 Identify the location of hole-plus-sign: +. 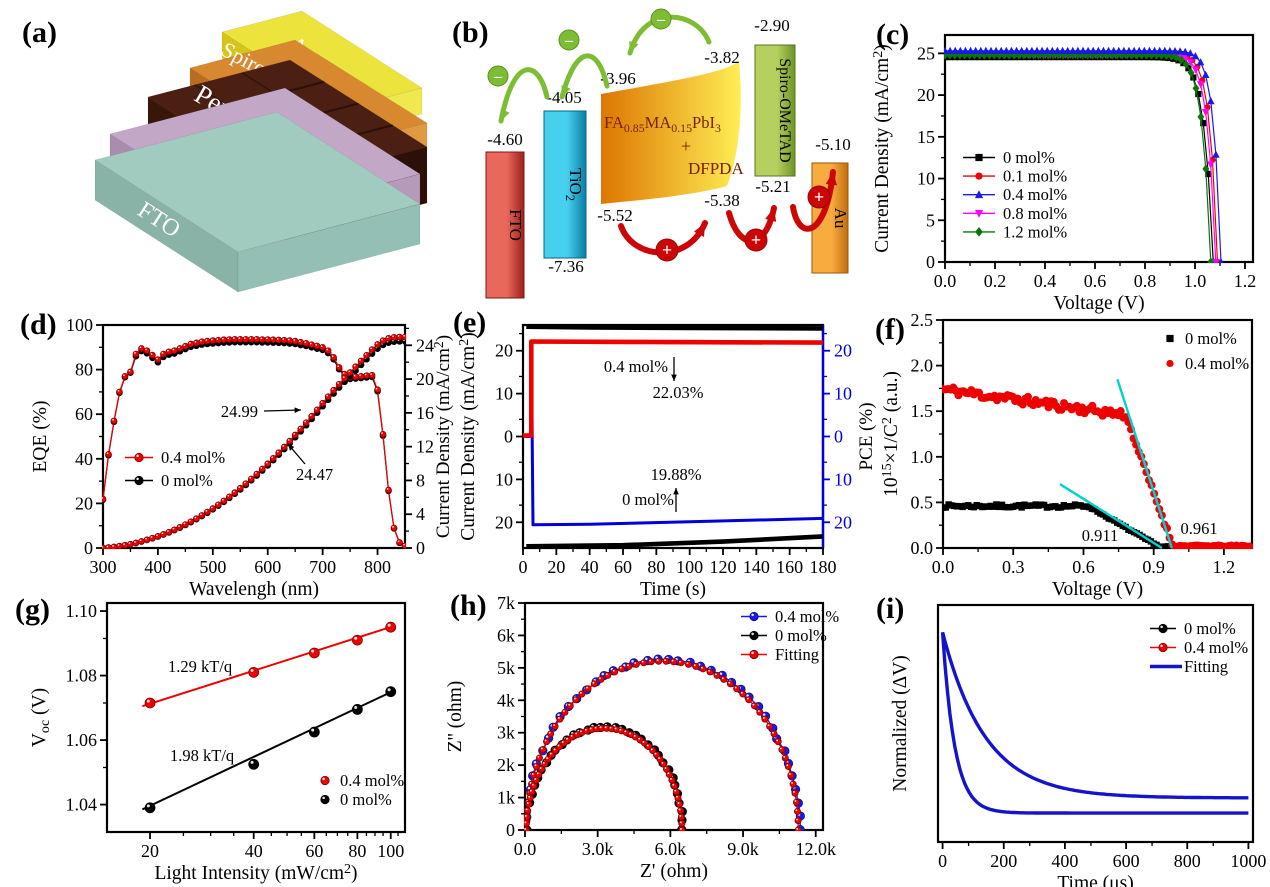
(667, 250).